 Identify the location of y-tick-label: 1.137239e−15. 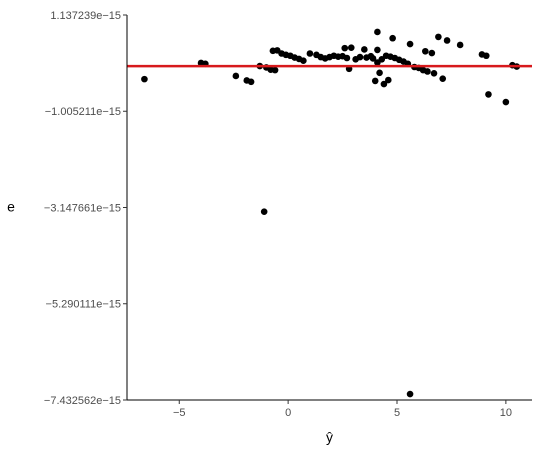
(85, 16).